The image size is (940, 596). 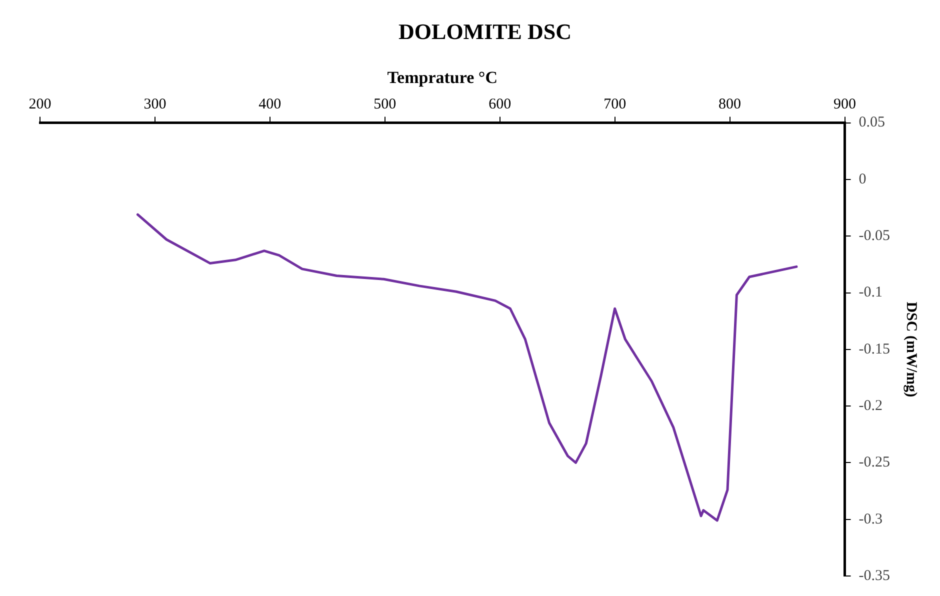 What do you see at coordinates (385, 104) in the screenshot?
I see `x-tick-label: 500` at bounding box center [385, 104].